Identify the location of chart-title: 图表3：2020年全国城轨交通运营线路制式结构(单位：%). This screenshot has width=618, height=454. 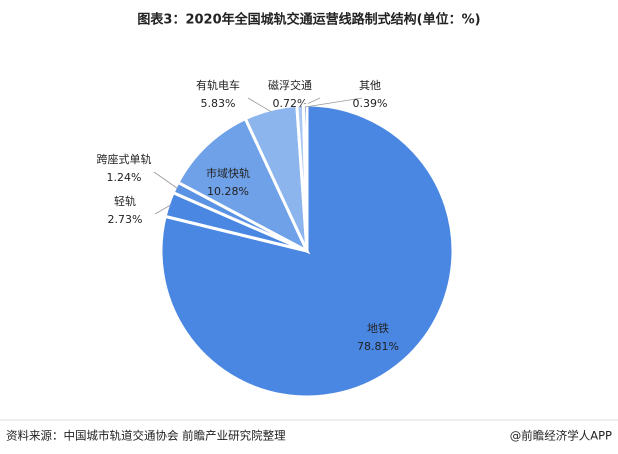
(308, 20).